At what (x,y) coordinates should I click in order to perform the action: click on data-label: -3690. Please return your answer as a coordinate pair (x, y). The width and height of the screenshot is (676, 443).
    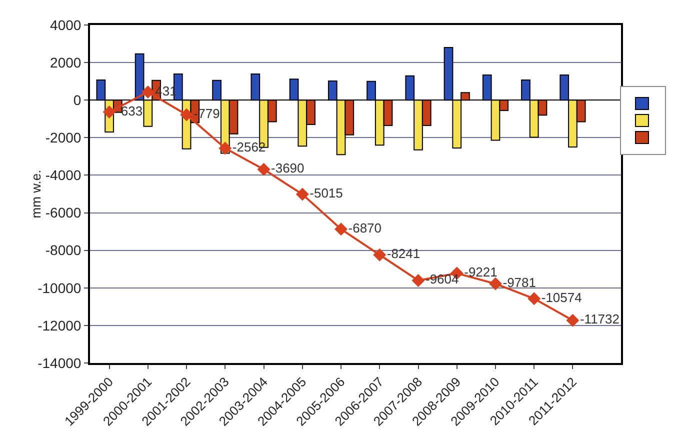
    Looking at the image, I should click on (287, 168).